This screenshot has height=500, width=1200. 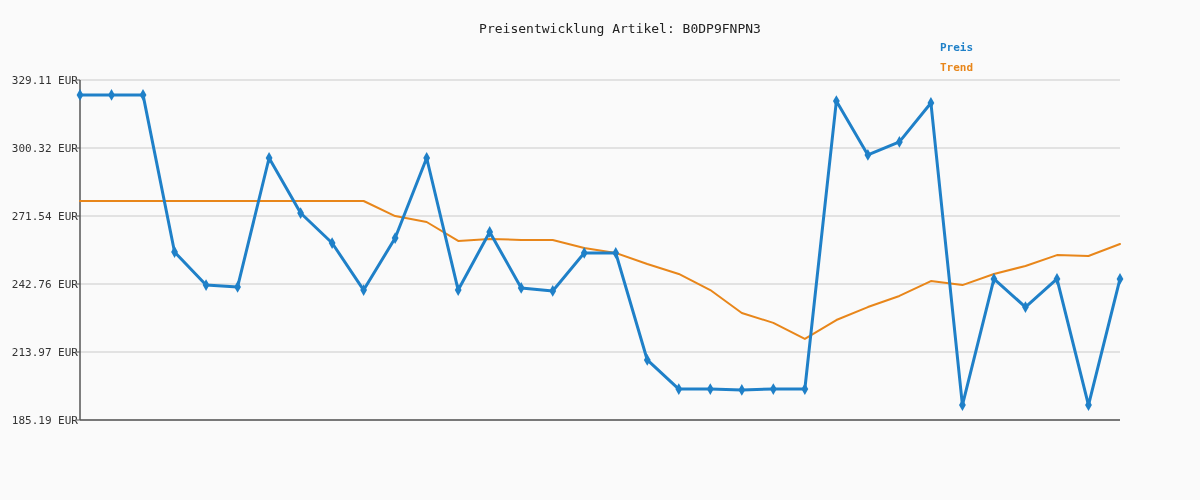 What do you see at coordinates (45, 80) in the screenshot?
I see `y-tick-label: 329.11 EUR` at bounding box center [45, 80].